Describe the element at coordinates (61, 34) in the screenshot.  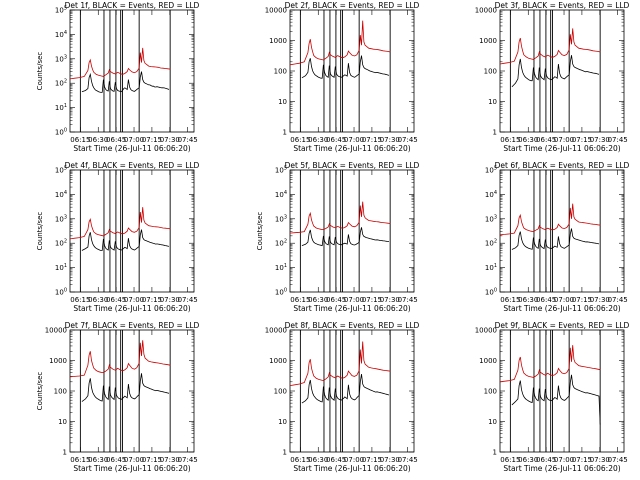
I see `y-tick-label: 10⁴` at that location.